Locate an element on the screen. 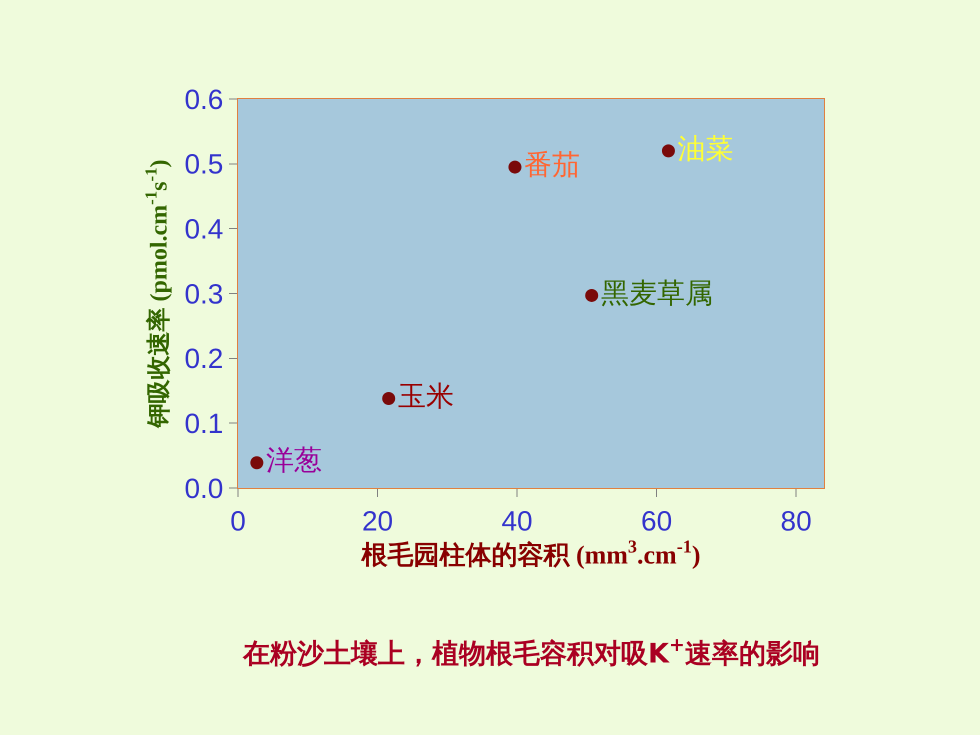 This screenshot has height=735, width=980. series-label: 黑麦草属 is located at coordinates (656, 293).